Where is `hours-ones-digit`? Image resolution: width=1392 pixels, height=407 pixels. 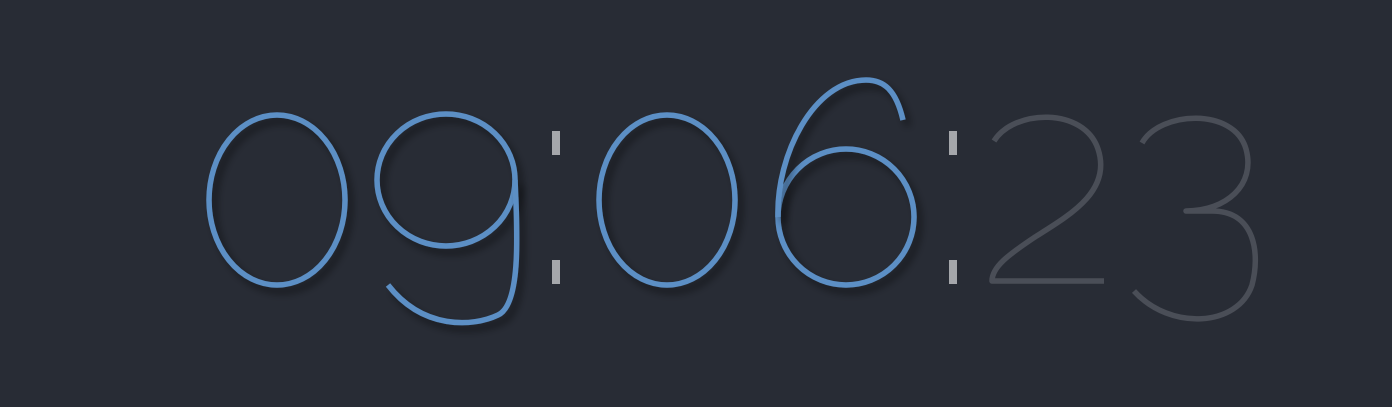 hours-ones-digit is located at coordinates (447, 218).